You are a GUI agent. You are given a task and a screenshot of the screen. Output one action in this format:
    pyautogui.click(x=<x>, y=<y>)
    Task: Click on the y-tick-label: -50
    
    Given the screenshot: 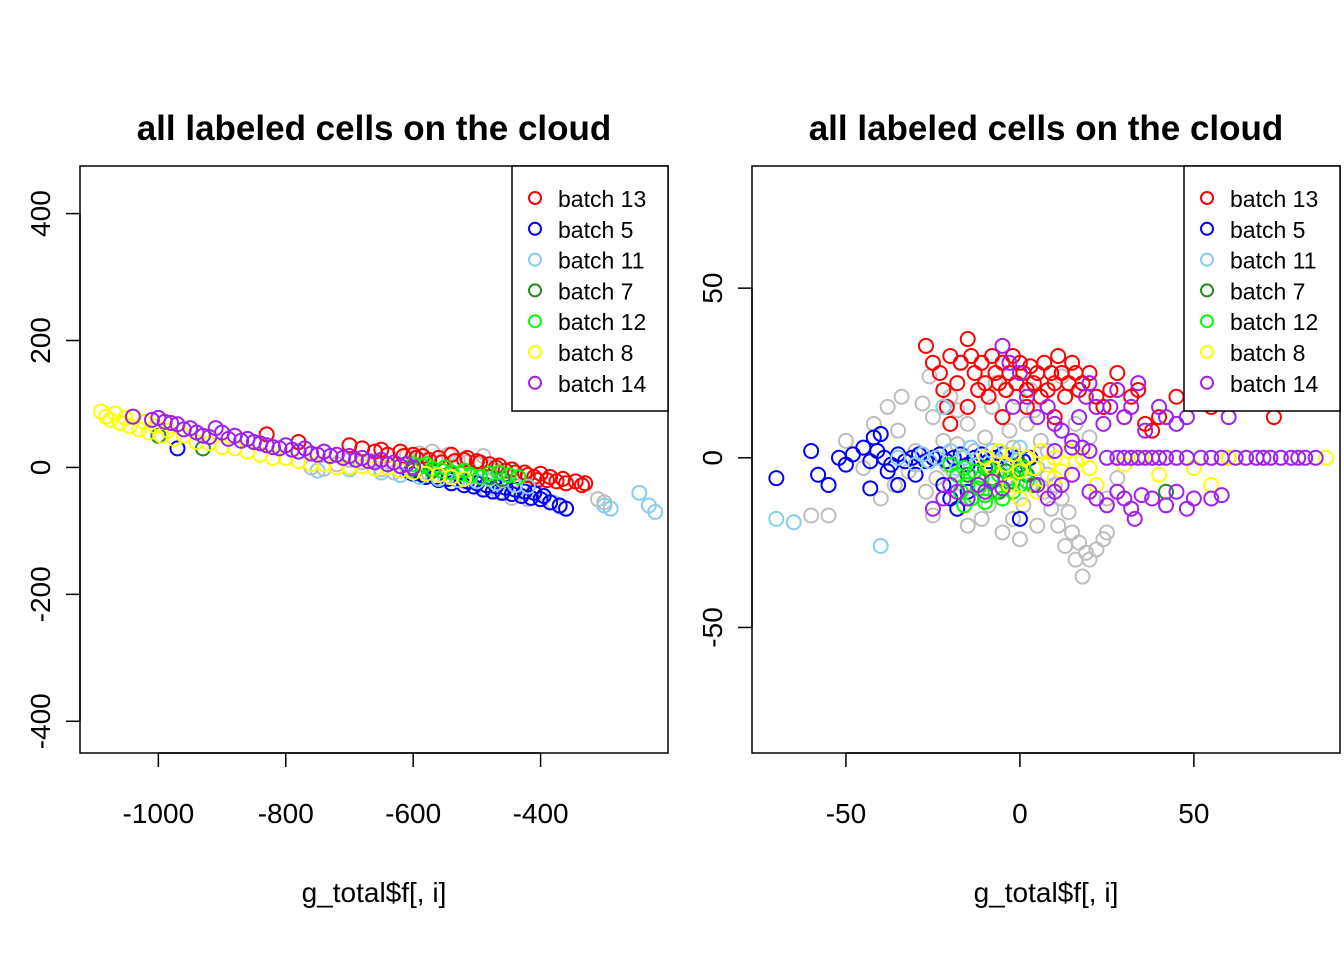 What is the action you would take?
    pyautogui.click(x=712, y=627)
    